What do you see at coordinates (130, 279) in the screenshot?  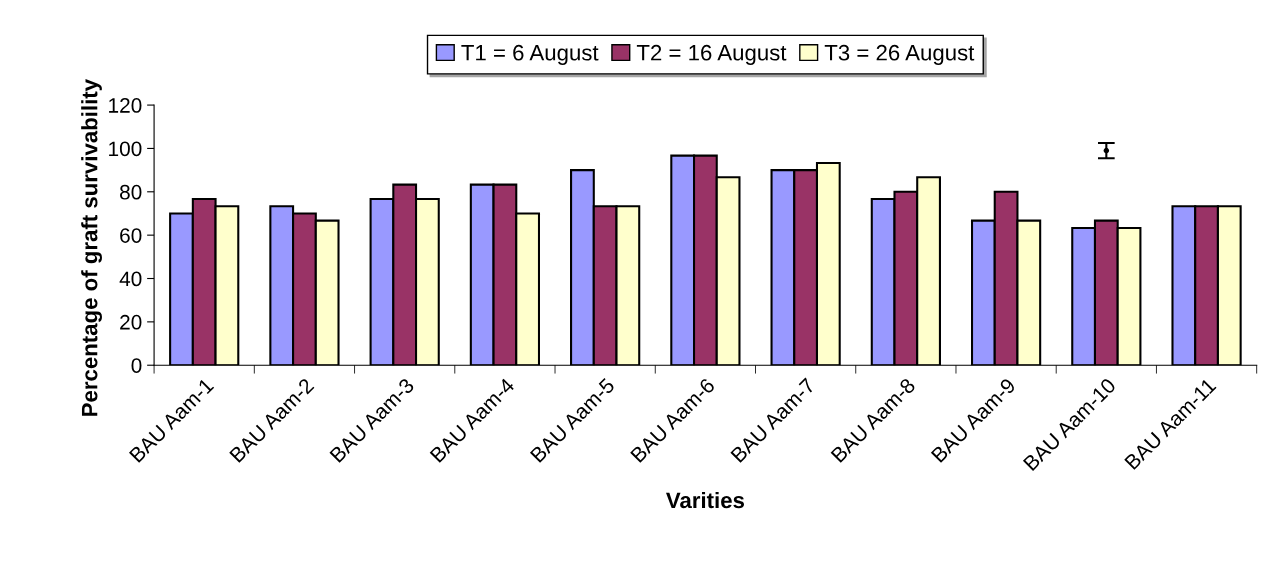 I see `y-tick-label: 40` at bounding box center [130, 279].